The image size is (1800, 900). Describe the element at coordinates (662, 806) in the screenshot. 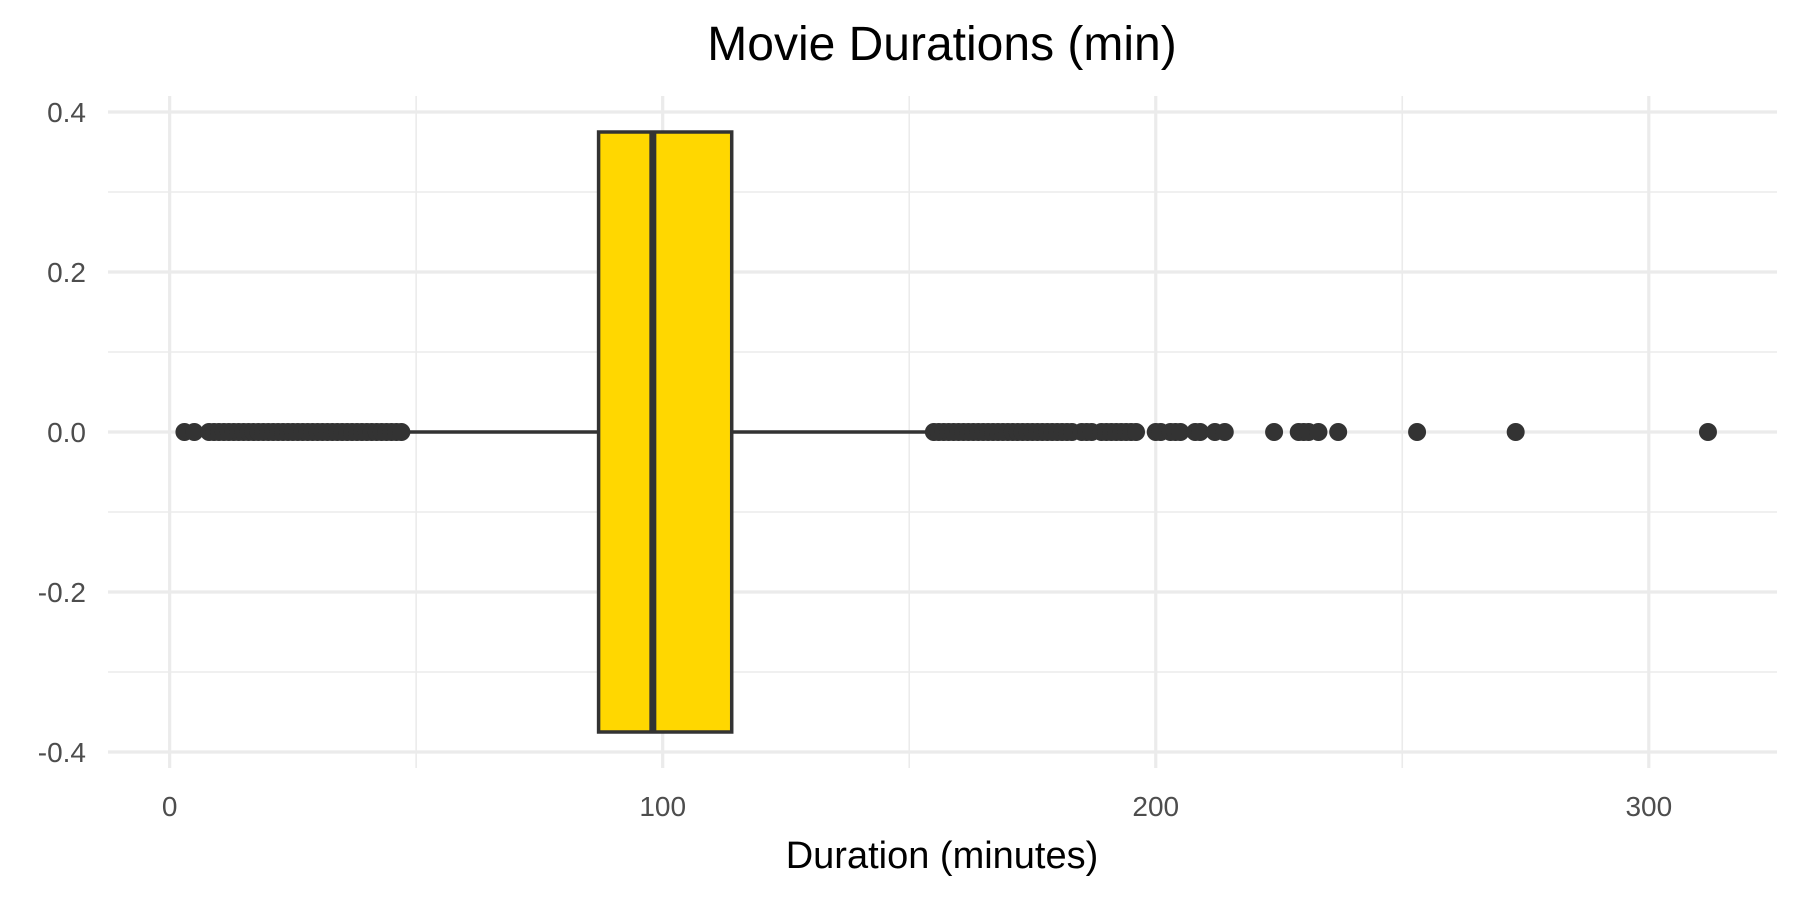

I see `x-tick-label: 100` at that location.